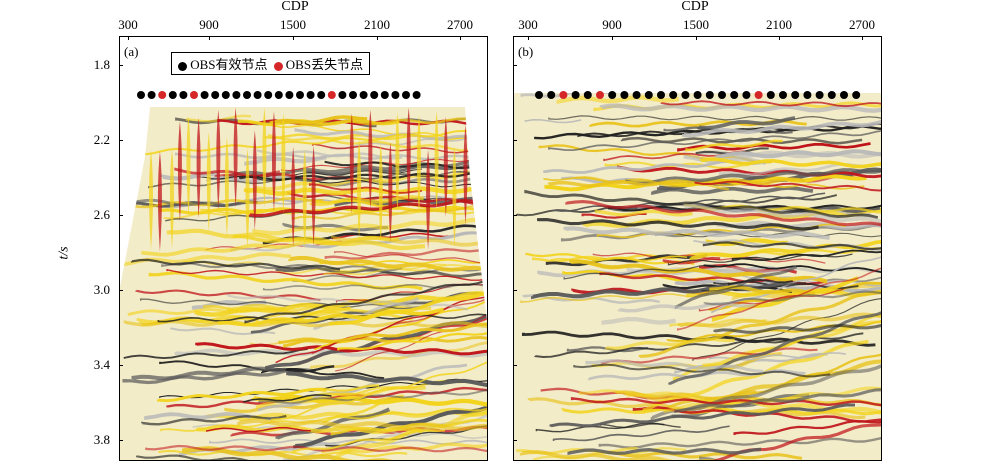  Describe the element at coordinates (182, 66) in the screenshot. I see `valid-node-icon` at that location.